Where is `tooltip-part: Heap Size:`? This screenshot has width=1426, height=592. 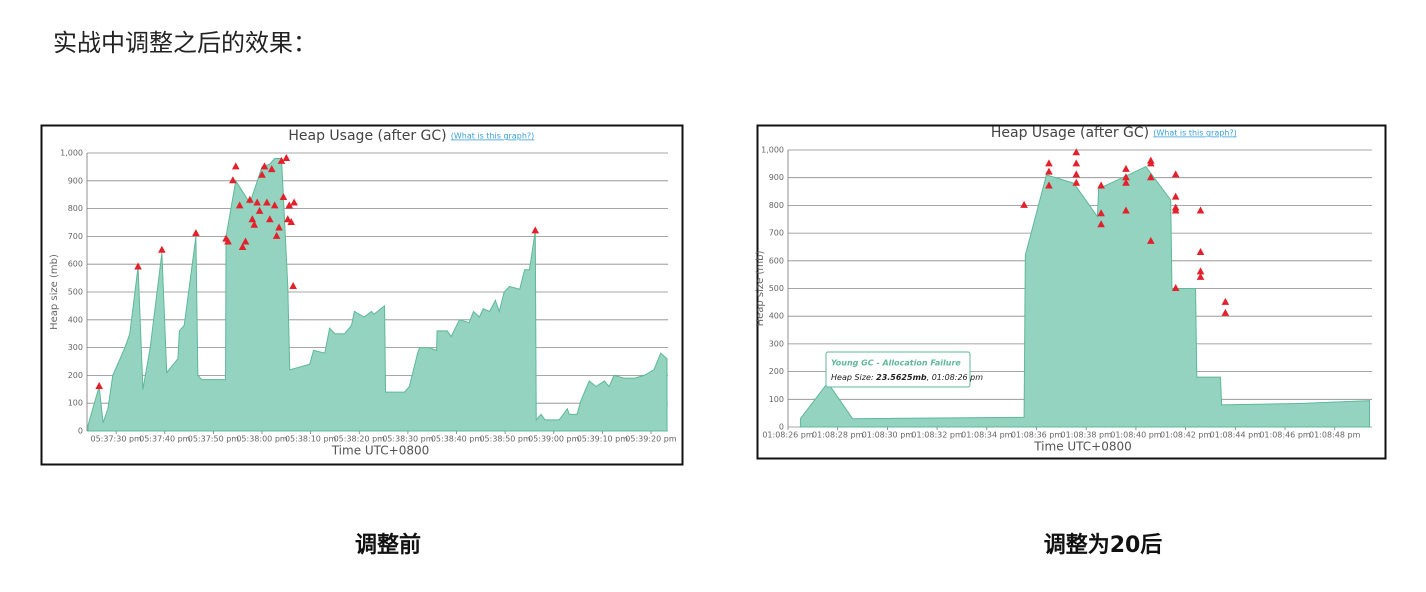 tooltip-part: Heap Size: is located at coordinates (853, 377).